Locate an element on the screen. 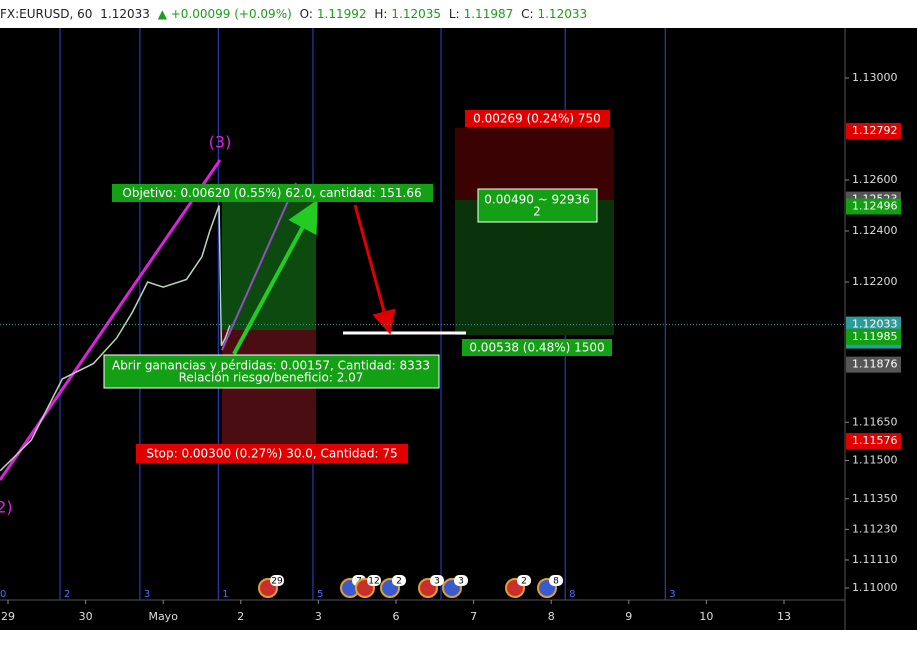  y-tick-label: 1.13000 is located at coordinates (875, 77).